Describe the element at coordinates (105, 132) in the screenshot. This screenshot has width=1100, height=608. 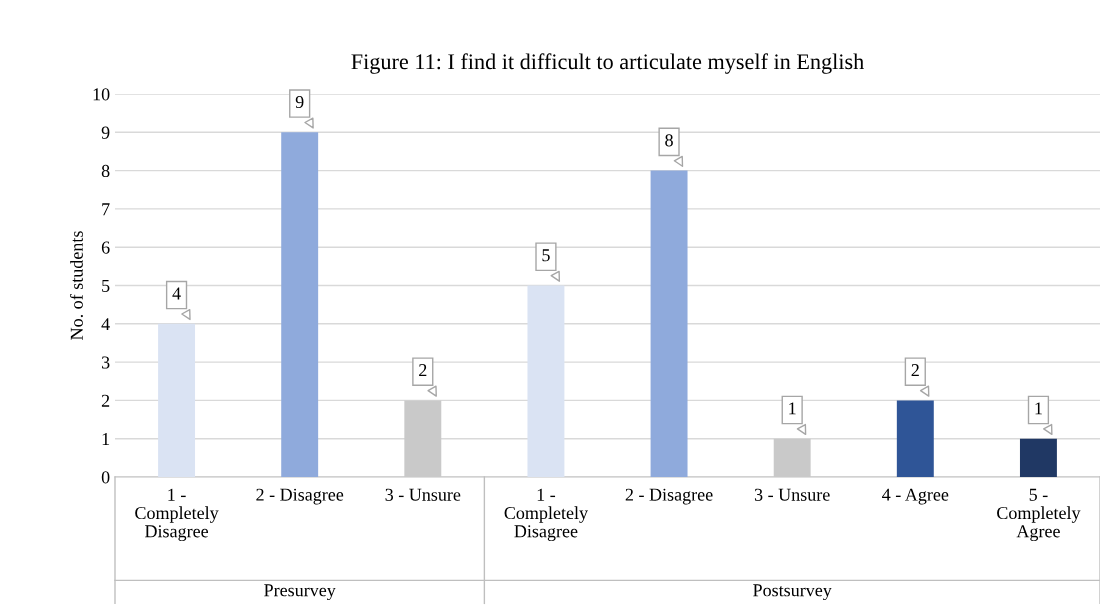
I see `y-tick-label: 9` at that location.